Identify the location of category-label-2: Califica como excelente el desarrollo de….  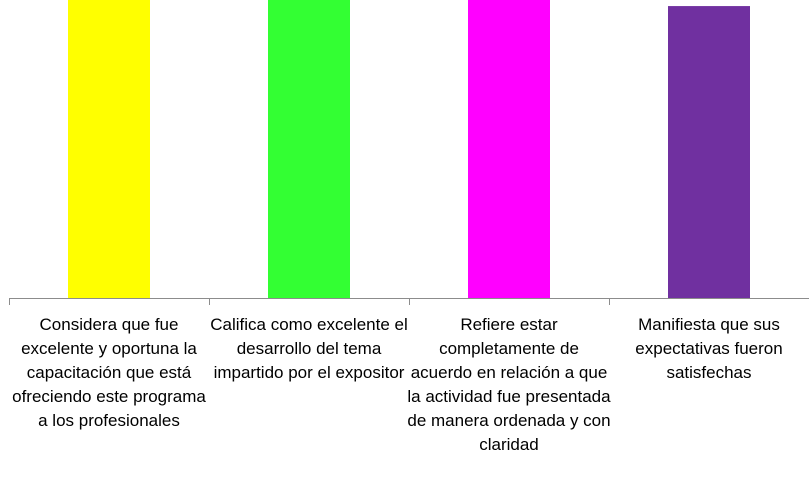
(309, 348).